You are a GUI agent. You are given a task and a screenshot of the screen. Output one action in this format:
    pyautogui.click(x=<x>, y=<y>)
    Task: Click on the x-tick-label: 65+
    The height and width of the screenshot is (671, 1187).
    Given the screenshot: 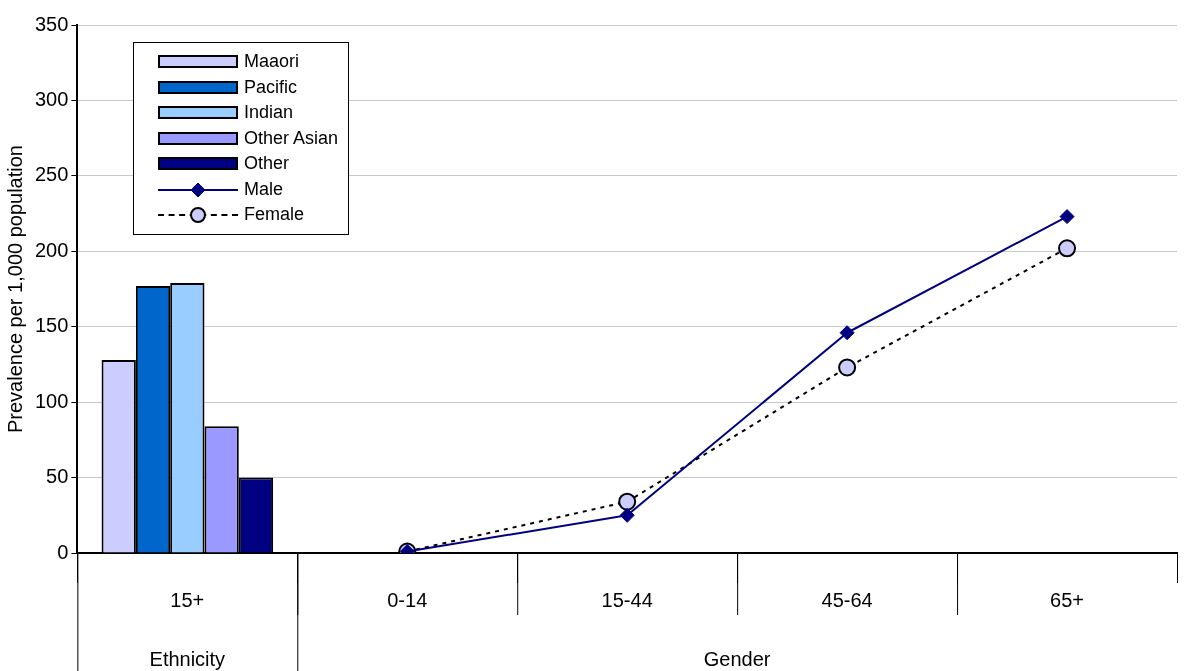 What is the action you would take?
    pyautogui.click(x=1067, y=599)
    